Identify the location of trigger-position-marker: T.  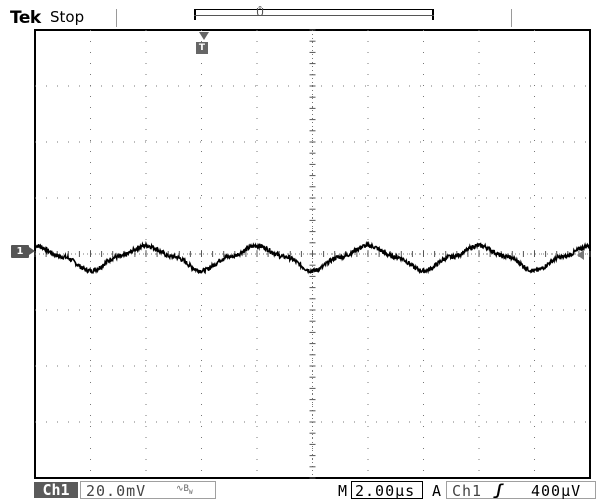
(202, 48).